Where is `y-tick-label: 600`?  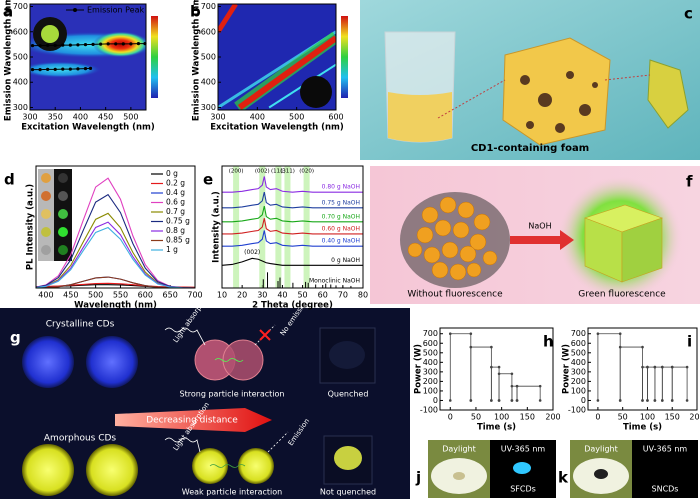
y-tick-label: 600 is located at coordinates (20, 31).